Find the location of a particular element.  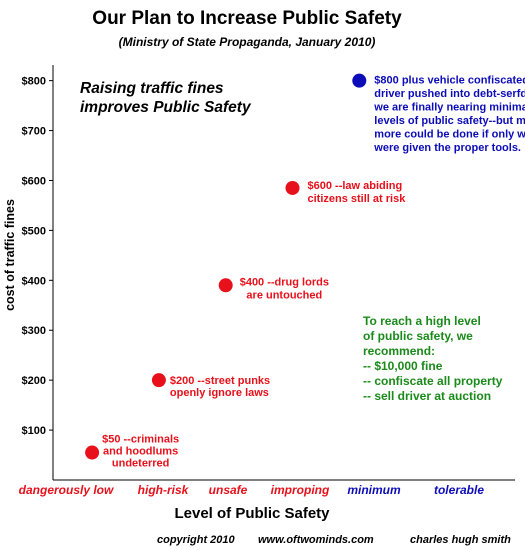

data-point-label-line: levels of public safety--but much is located at coordinates (449, 121).